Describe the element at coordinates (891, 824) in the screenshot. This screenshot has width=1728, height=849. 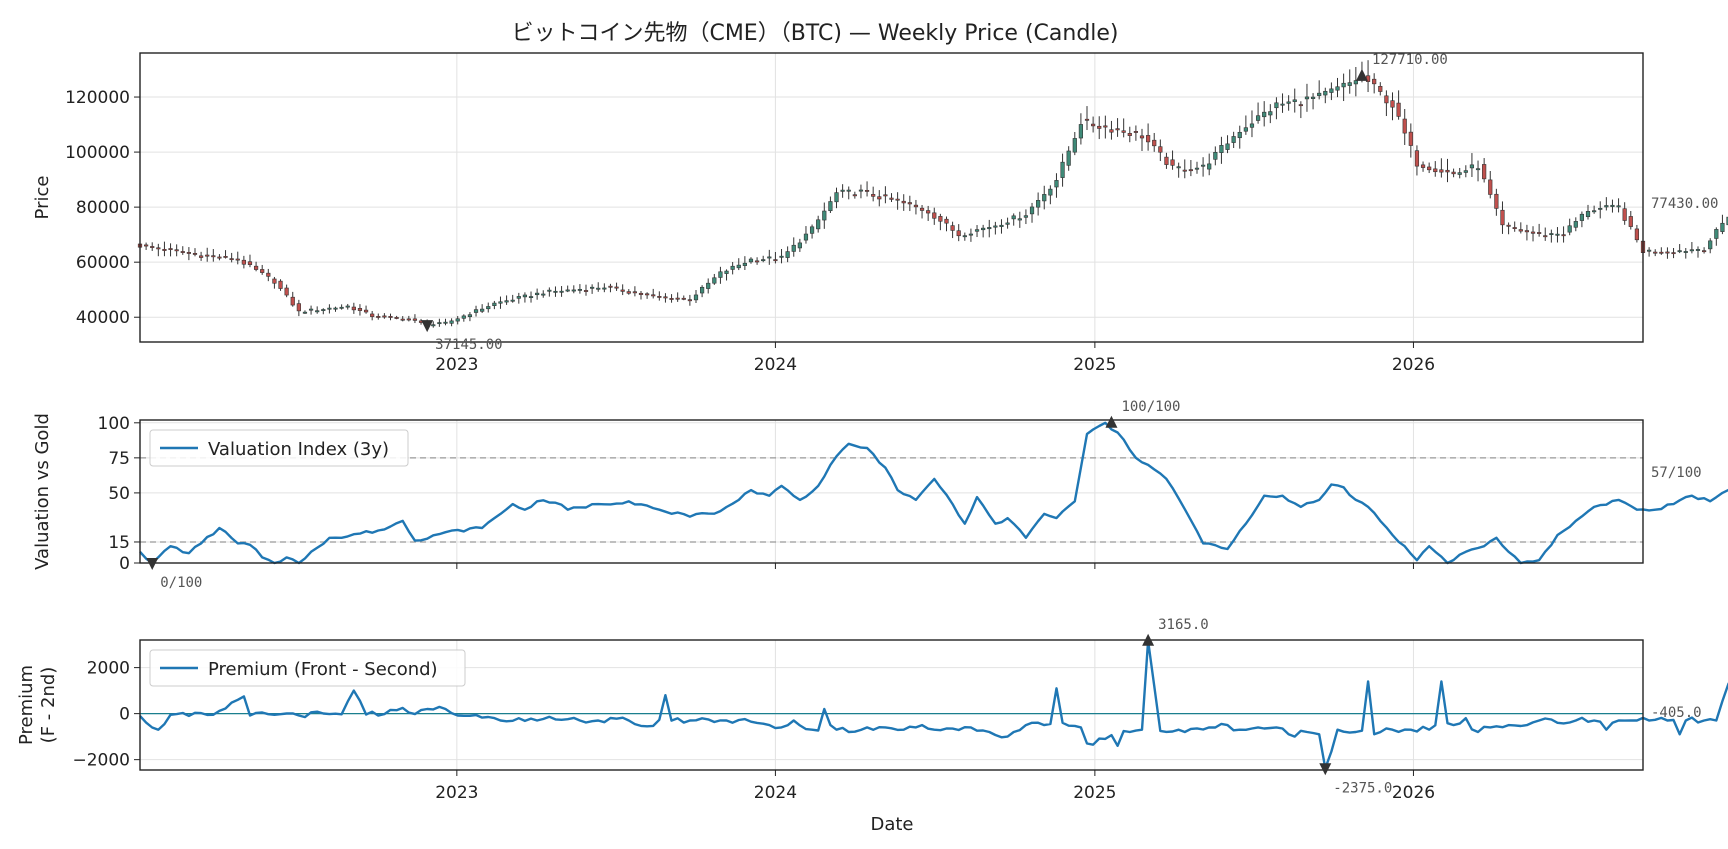
I see `x-axis-label: Date` at that location.